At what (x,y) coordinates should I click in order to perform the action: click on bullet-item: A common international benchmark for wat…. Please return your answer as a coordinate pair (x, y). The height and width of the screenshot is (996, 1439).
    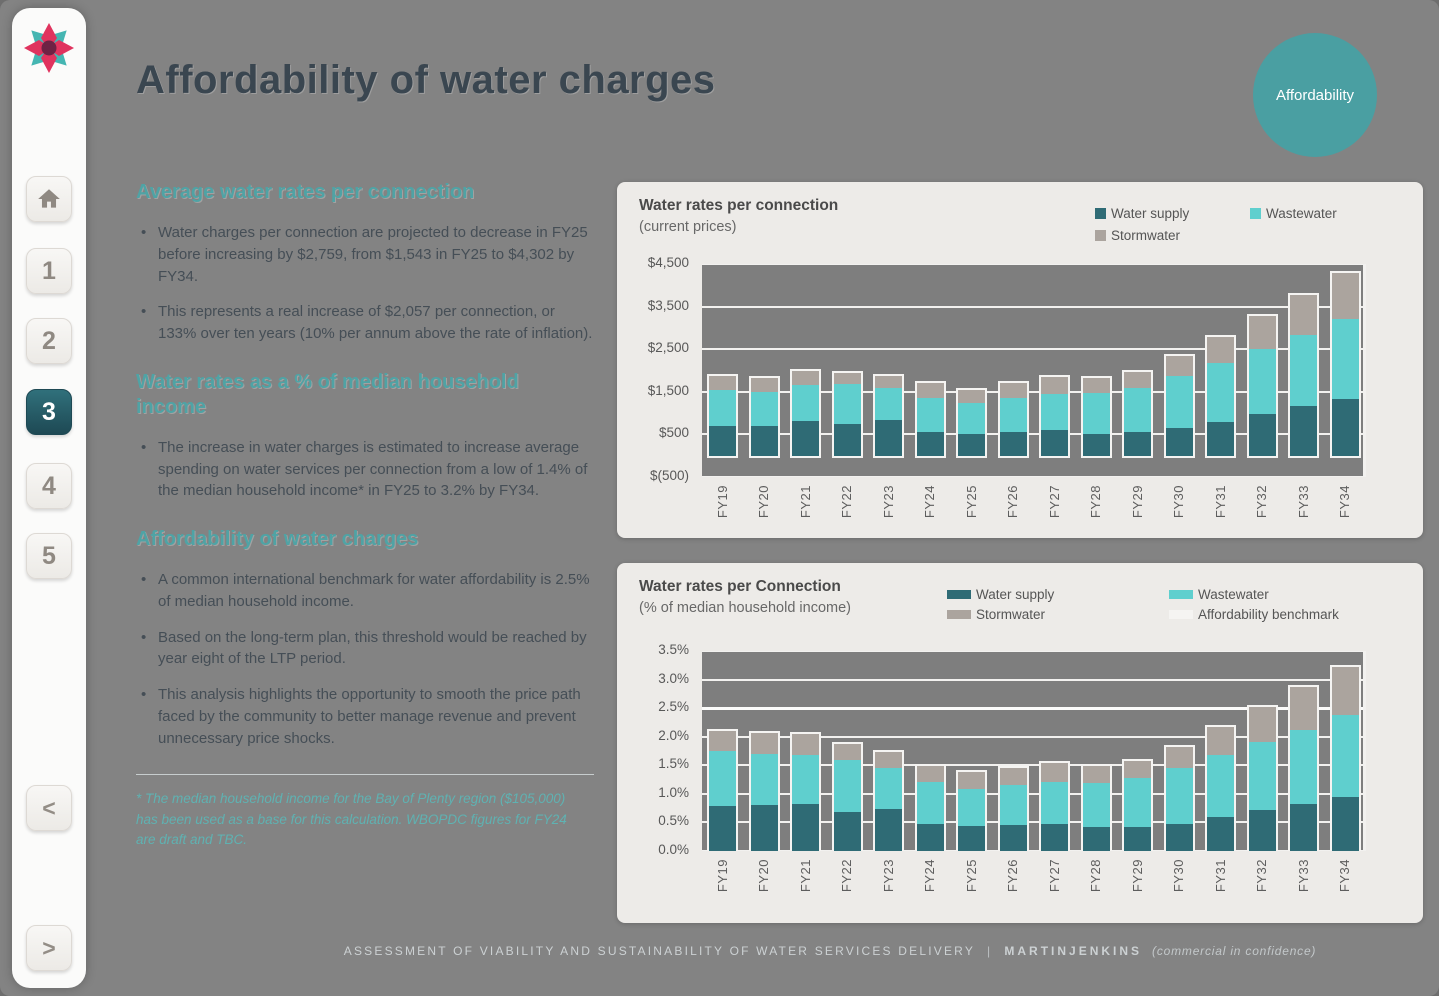
    Looking at the image, I should click on (365, 591).